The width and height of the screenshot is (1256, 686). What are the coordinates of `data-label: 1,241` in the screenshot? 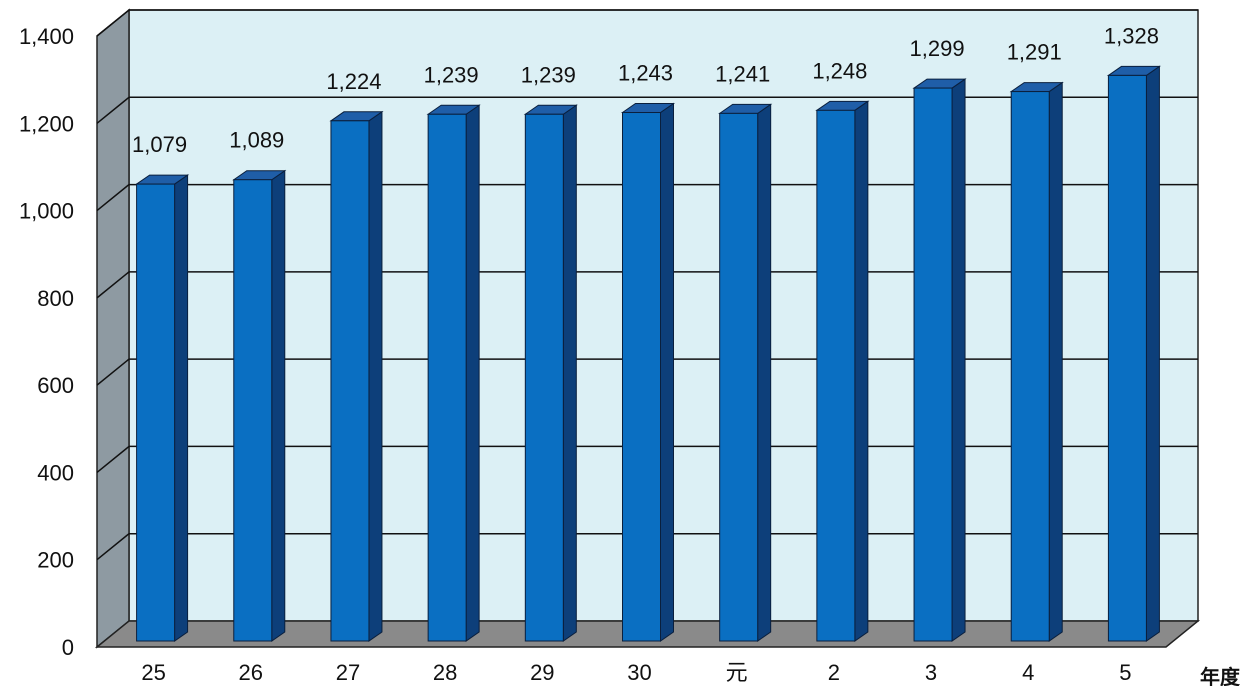 It's located at (742, 73).